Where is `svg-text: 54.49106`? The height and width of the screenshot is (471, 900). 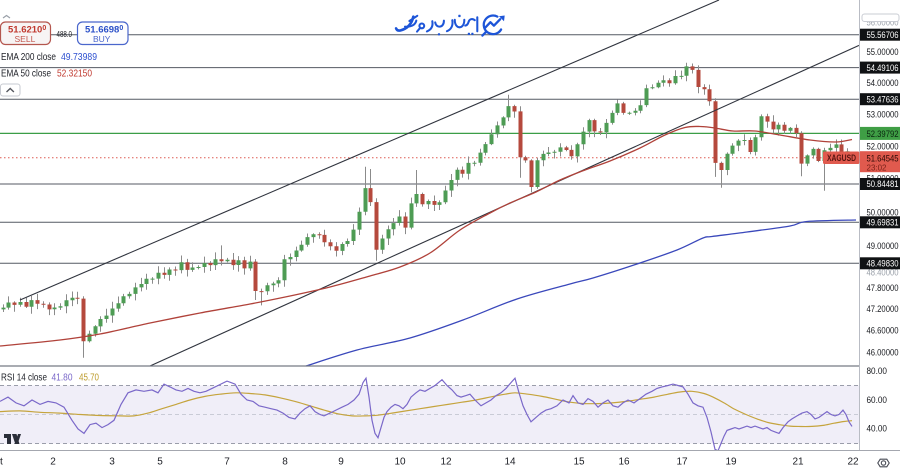 svg-text: 54.49106 is located at coordinates (883, 68).